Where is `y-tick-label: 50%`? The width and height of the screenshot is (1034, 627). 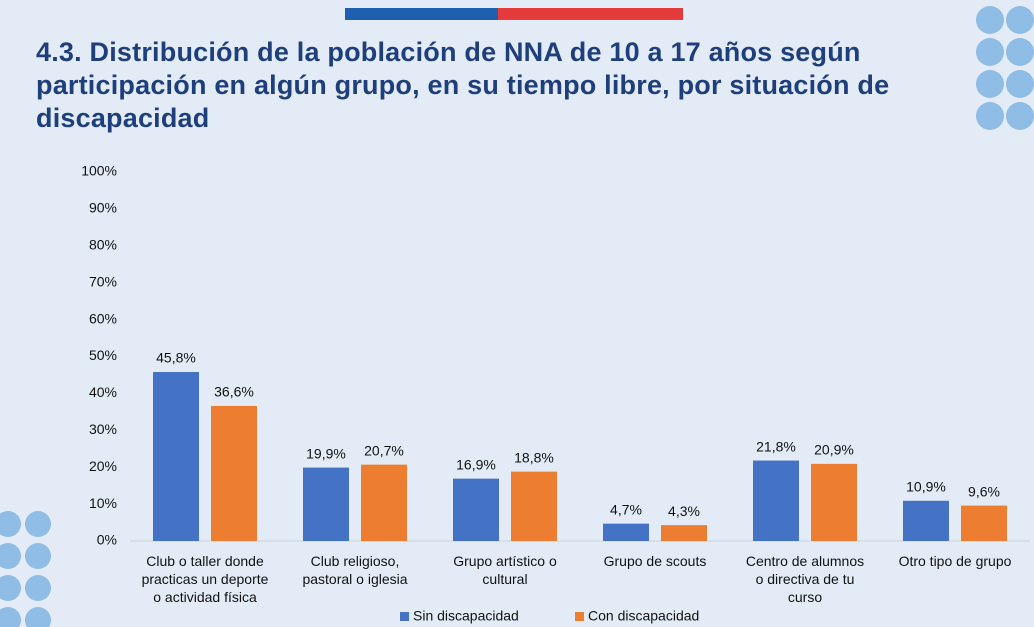
y-tick-label: 50% is located at coordinates (103, 355).